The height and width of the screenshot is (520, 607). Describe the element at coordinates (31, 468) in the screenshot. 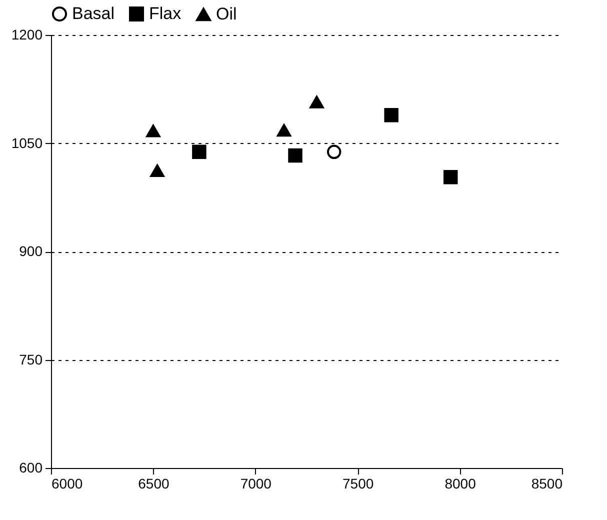

I see `y-tick-label: 600` at that location.